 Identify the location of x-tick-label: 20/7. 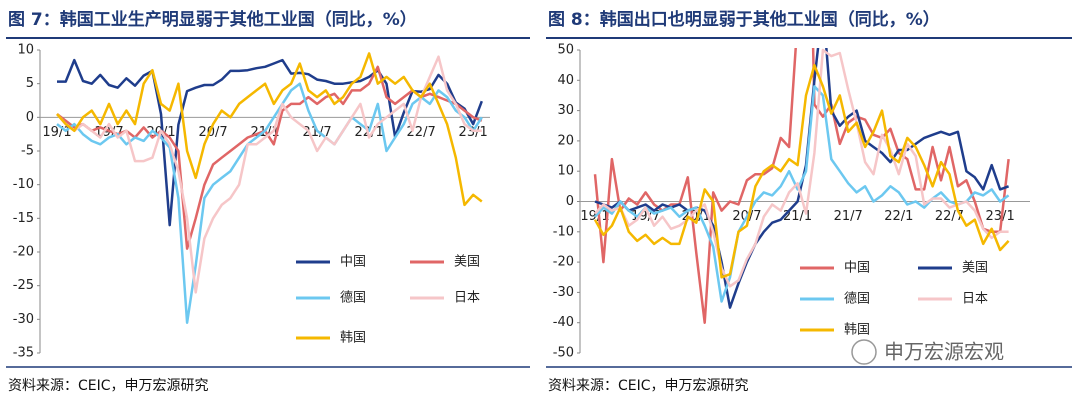
(212, 132).